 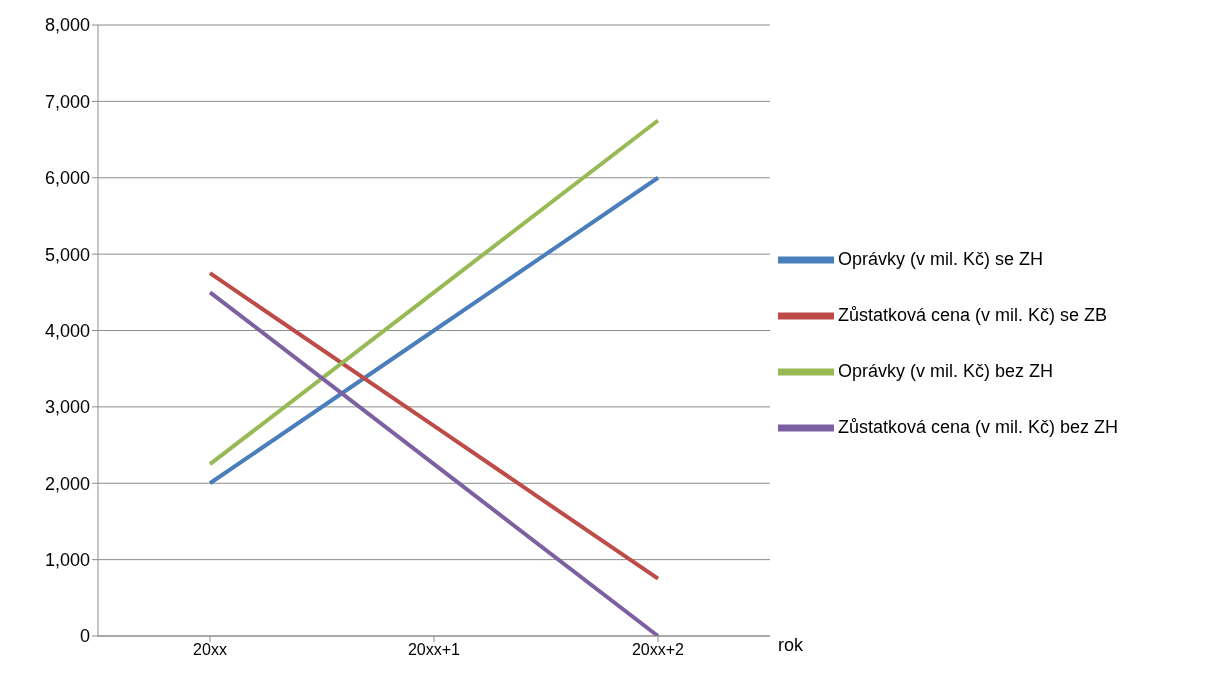 I want to click on y-tick-label: 6,000, so click(x=67, y=178).